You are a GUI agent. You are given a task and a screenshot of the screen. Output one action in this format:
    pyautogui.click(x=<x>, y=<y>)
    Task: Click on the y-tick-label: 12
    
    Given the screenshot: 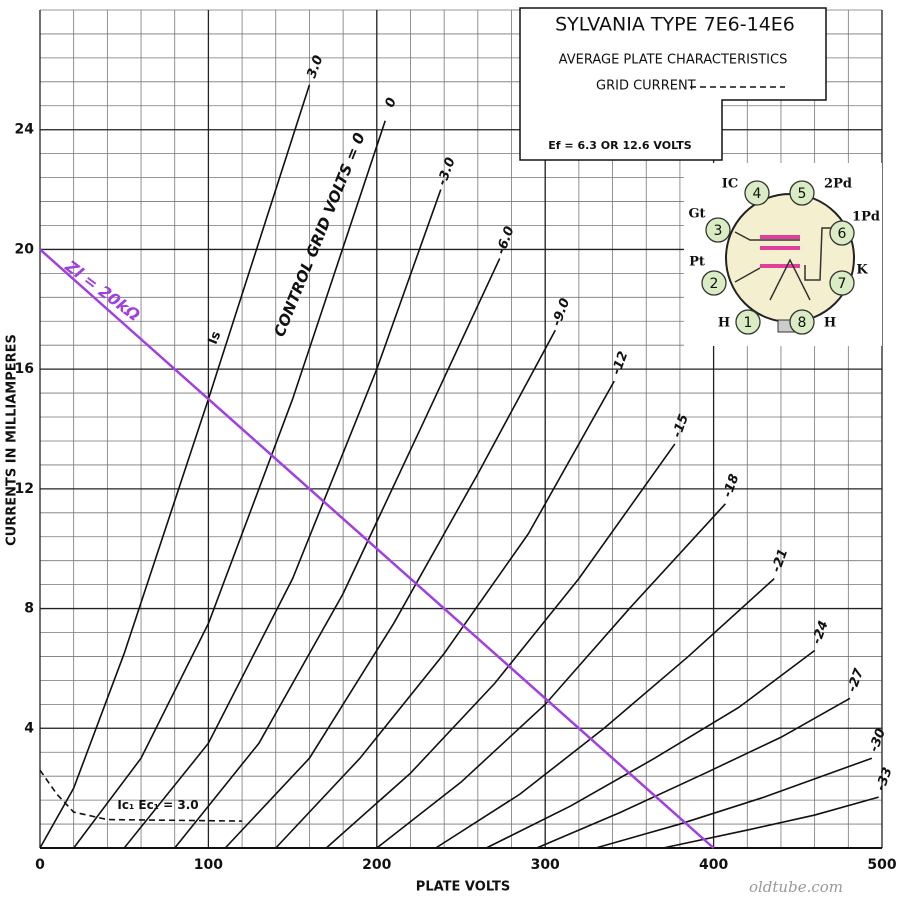 What is the action you would take?
    pyautogui.click(x=24, y=489)
    